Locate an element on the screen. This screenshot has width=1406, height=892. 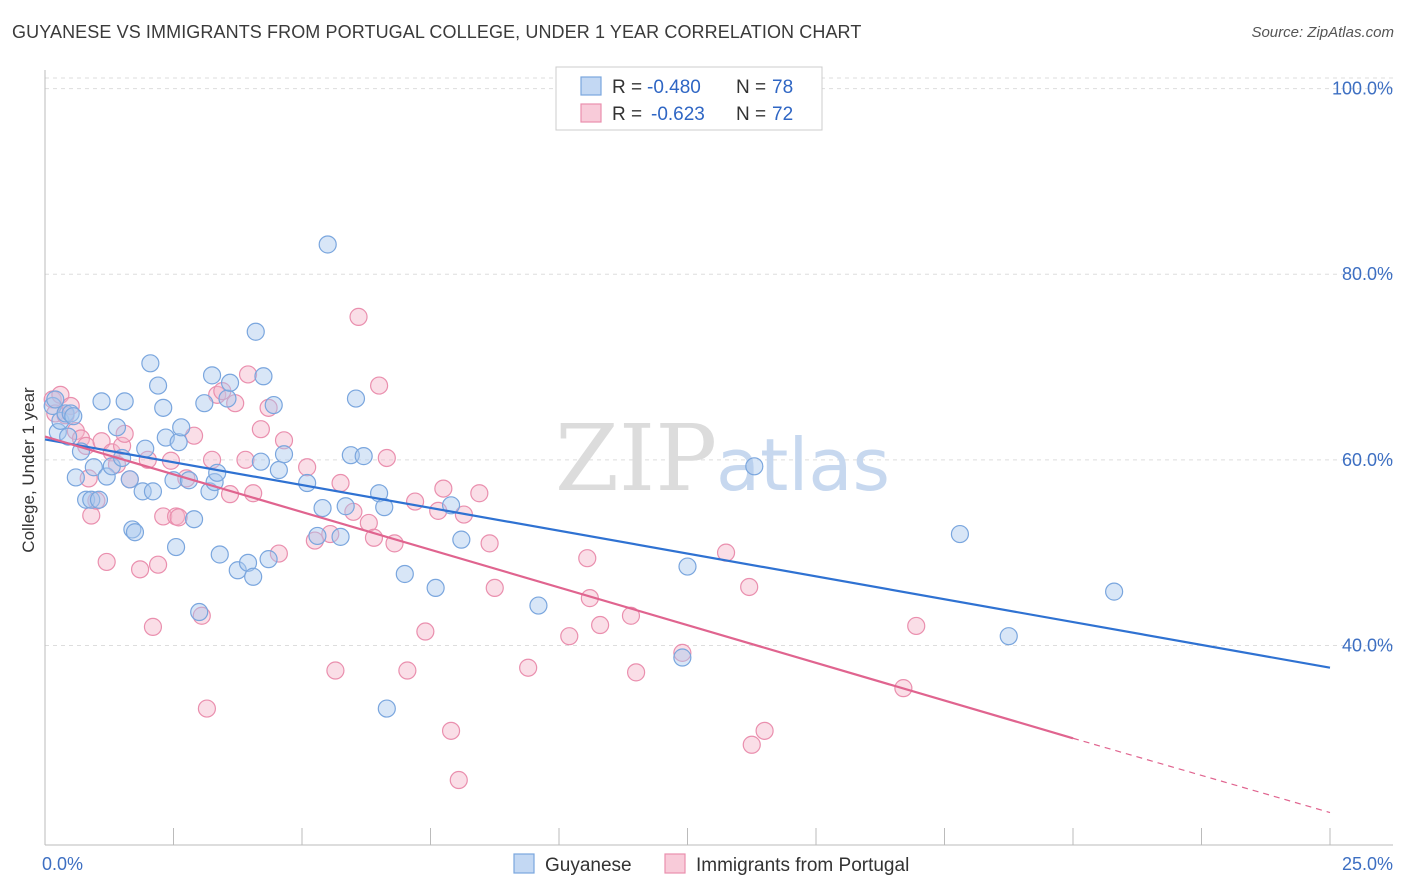
bottom-legend-label-guyanese: Guyanese is located at coordinates (588, 865).